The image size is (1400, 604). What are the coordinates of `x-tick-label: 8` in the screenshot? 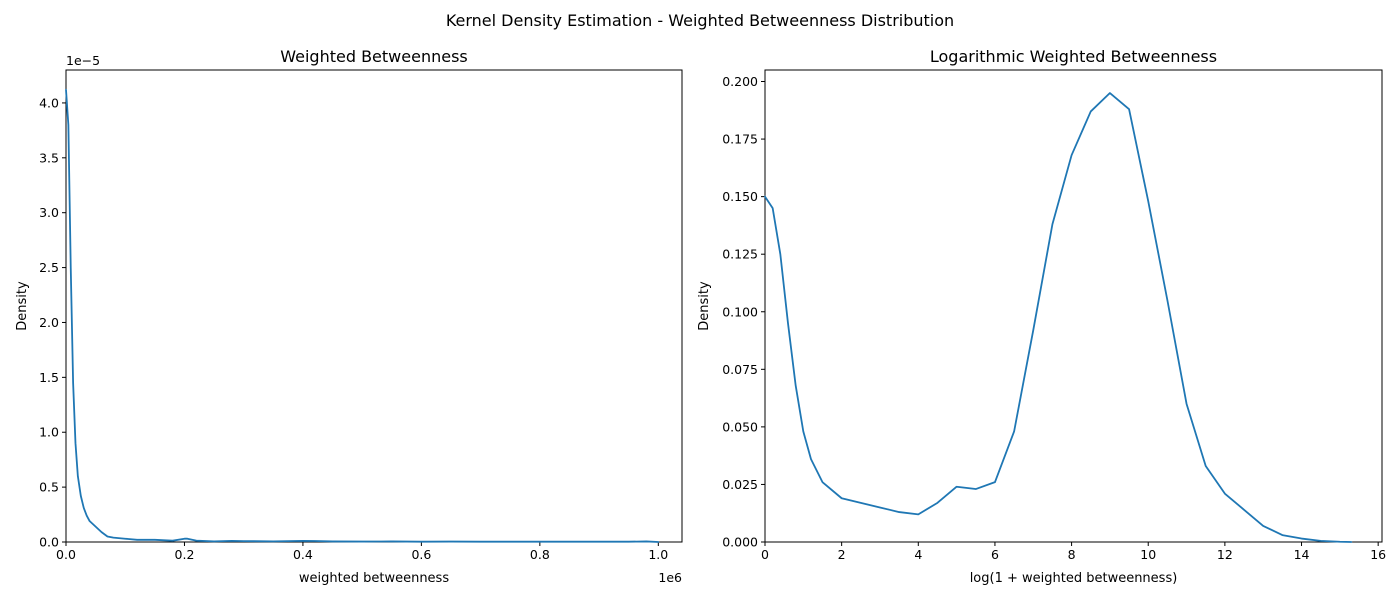 It's located at (1072, 554).